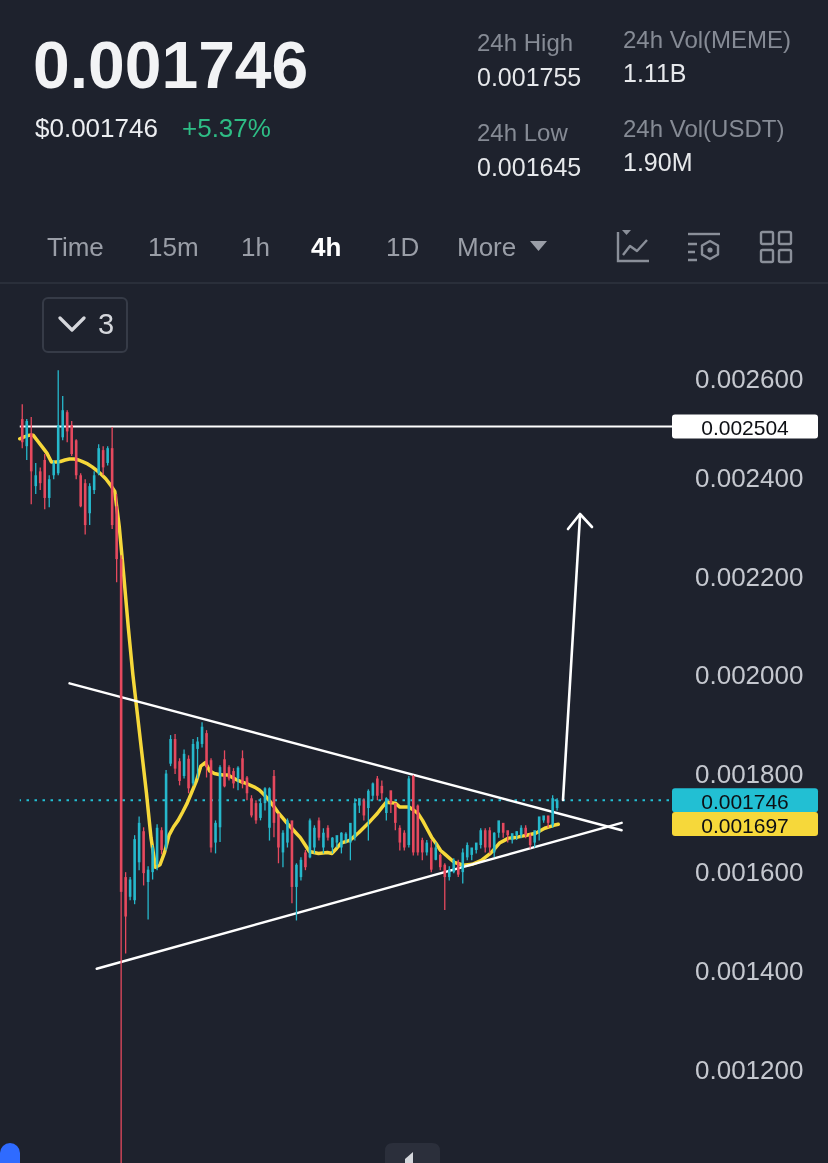  Describe the element at coordinates (655, 73) in the screenshot. I see `text: 1.11B` at that location.